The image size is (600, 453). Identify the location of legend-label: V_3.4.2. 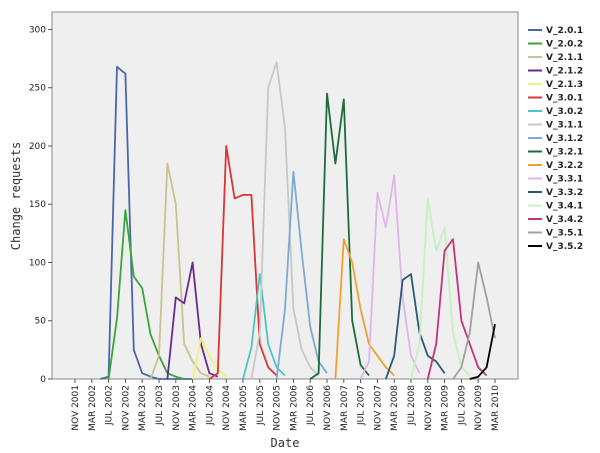
(564, 220).